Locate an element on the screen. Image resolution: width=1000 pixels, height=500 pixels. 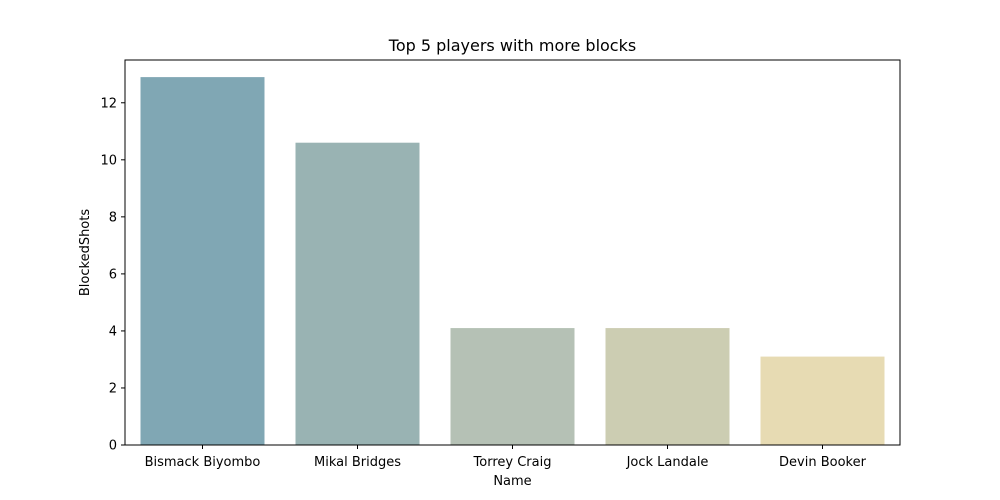
x-tick-label-4: Devin Booker is located at coordinates (823, 462).